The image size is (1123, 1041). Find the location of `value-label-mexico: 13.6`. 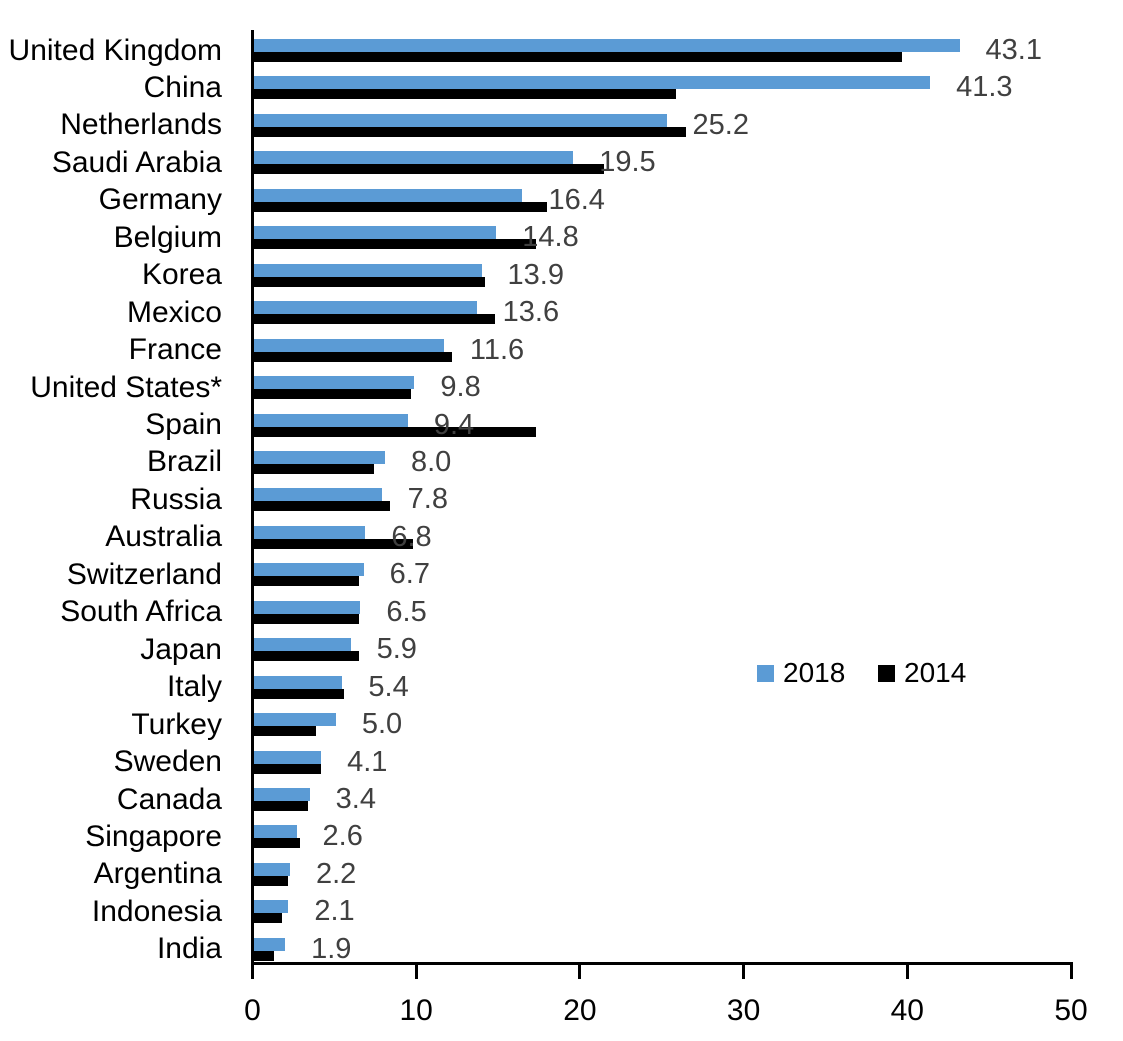

value-label-mexico: 13.6 is located at coordinates (531, 312).